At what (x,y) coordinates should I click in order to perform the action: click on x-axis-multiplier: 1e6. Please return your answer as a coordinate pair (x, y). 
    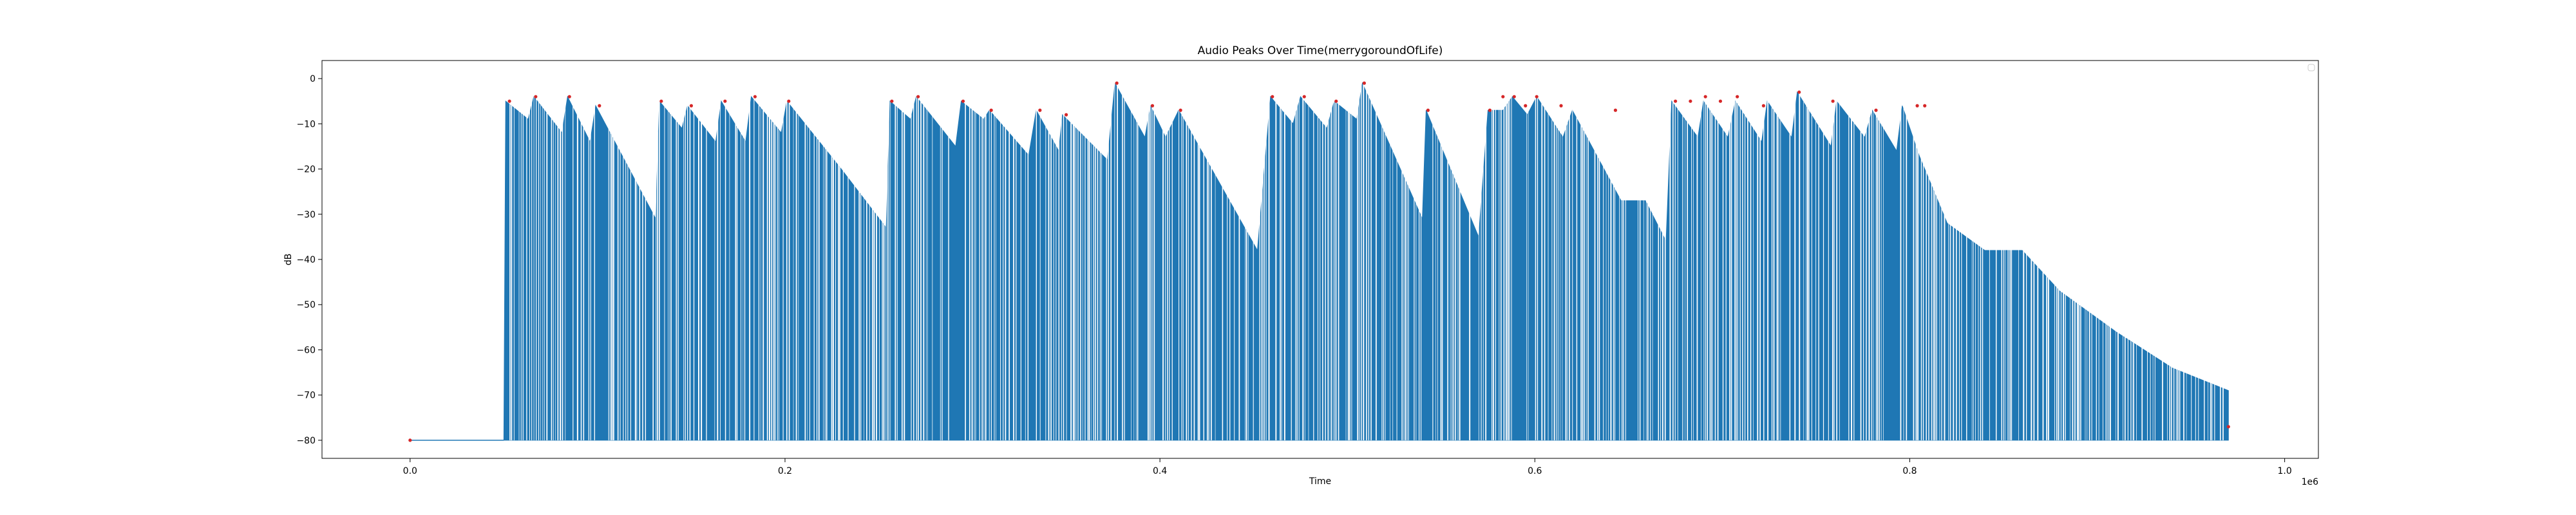
    Looking at the image, I should click on (2310, 482).